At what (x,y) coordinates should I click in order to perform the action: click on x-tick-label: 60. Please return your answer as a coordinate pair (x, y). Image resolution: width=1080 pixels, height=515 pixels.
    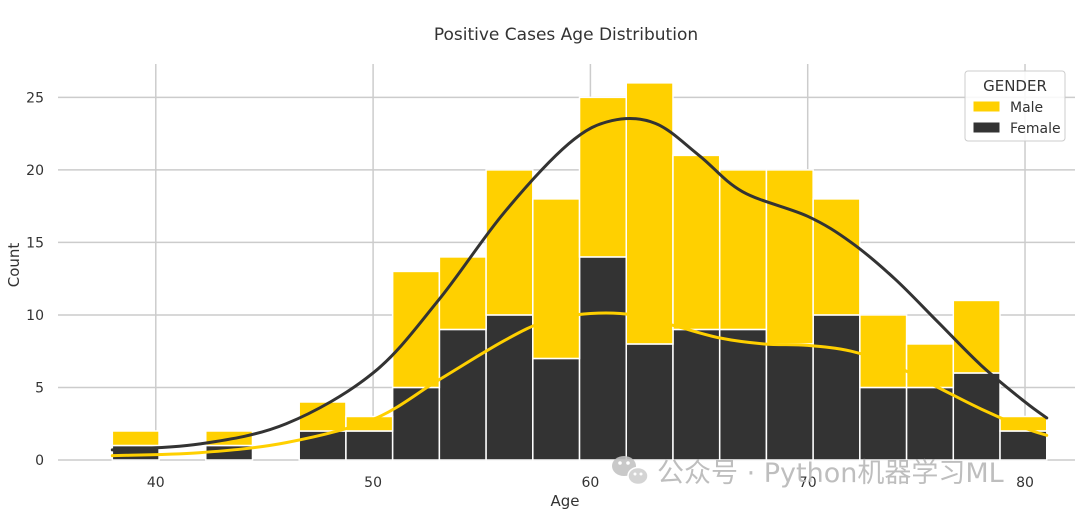
    Looking at the image, I should click on (590, 483).